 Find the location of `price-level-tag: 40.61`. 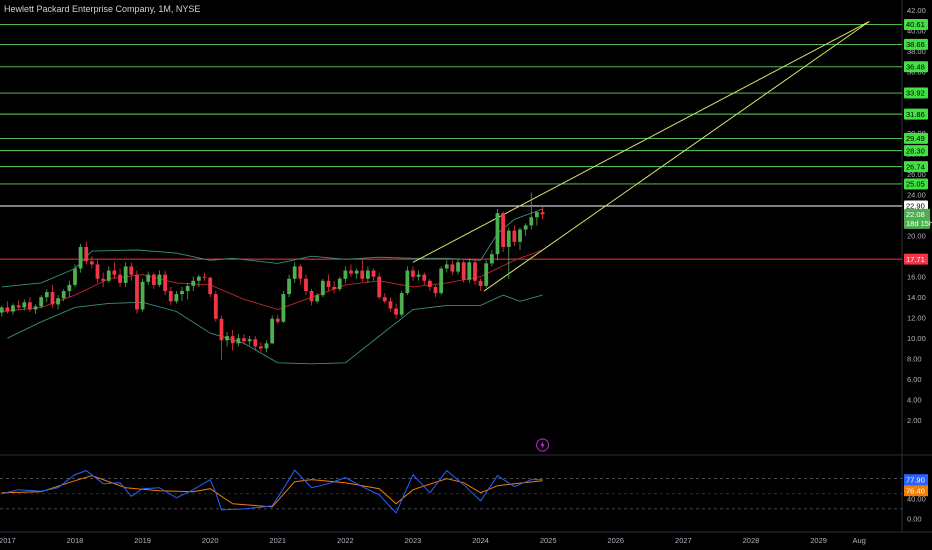

price-level-tag: 40.61 is located at coordinates (915, 24).